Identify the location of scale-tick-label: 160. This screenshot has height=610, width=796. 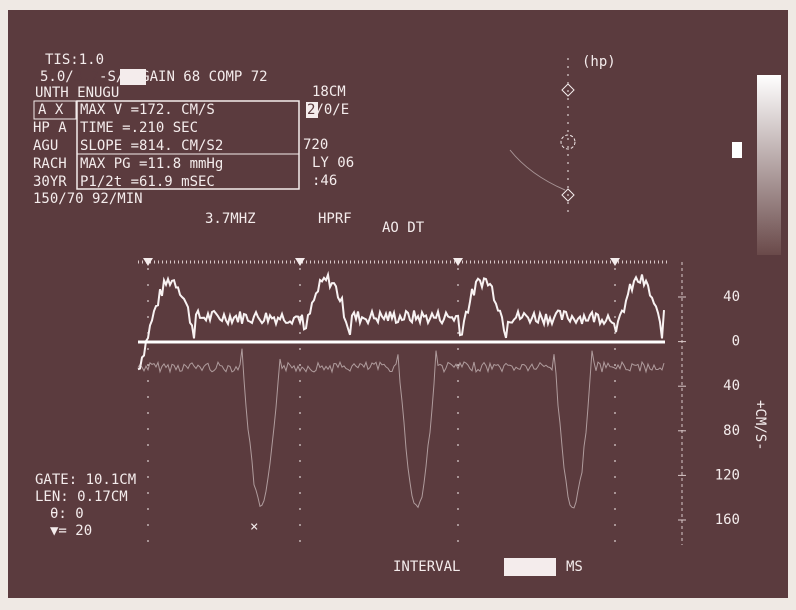
(727, 520).